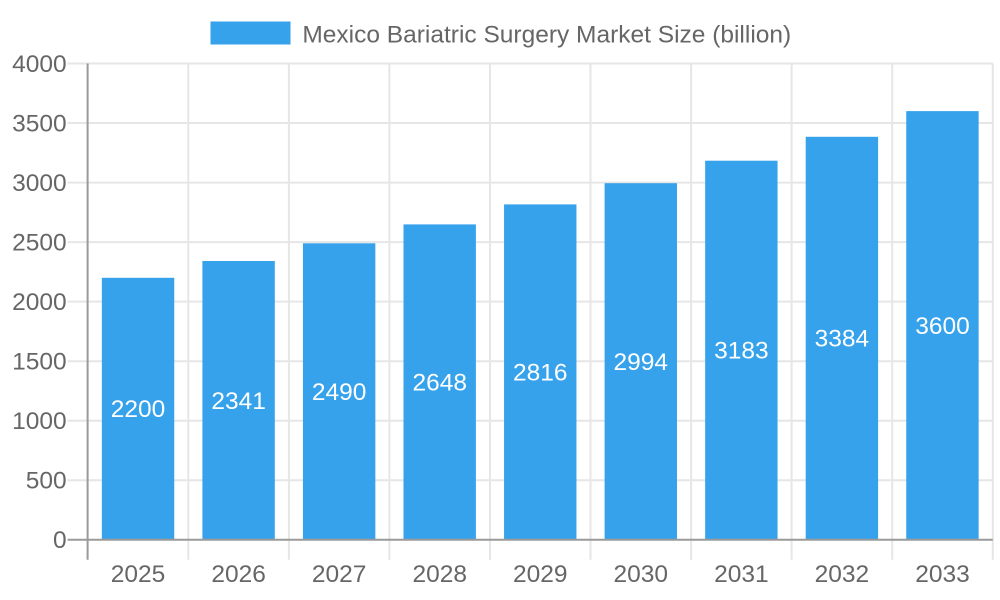 The width and height of the screenshot is (1000, 600). I want to click on svg-text: 2027, so click(339, 574).